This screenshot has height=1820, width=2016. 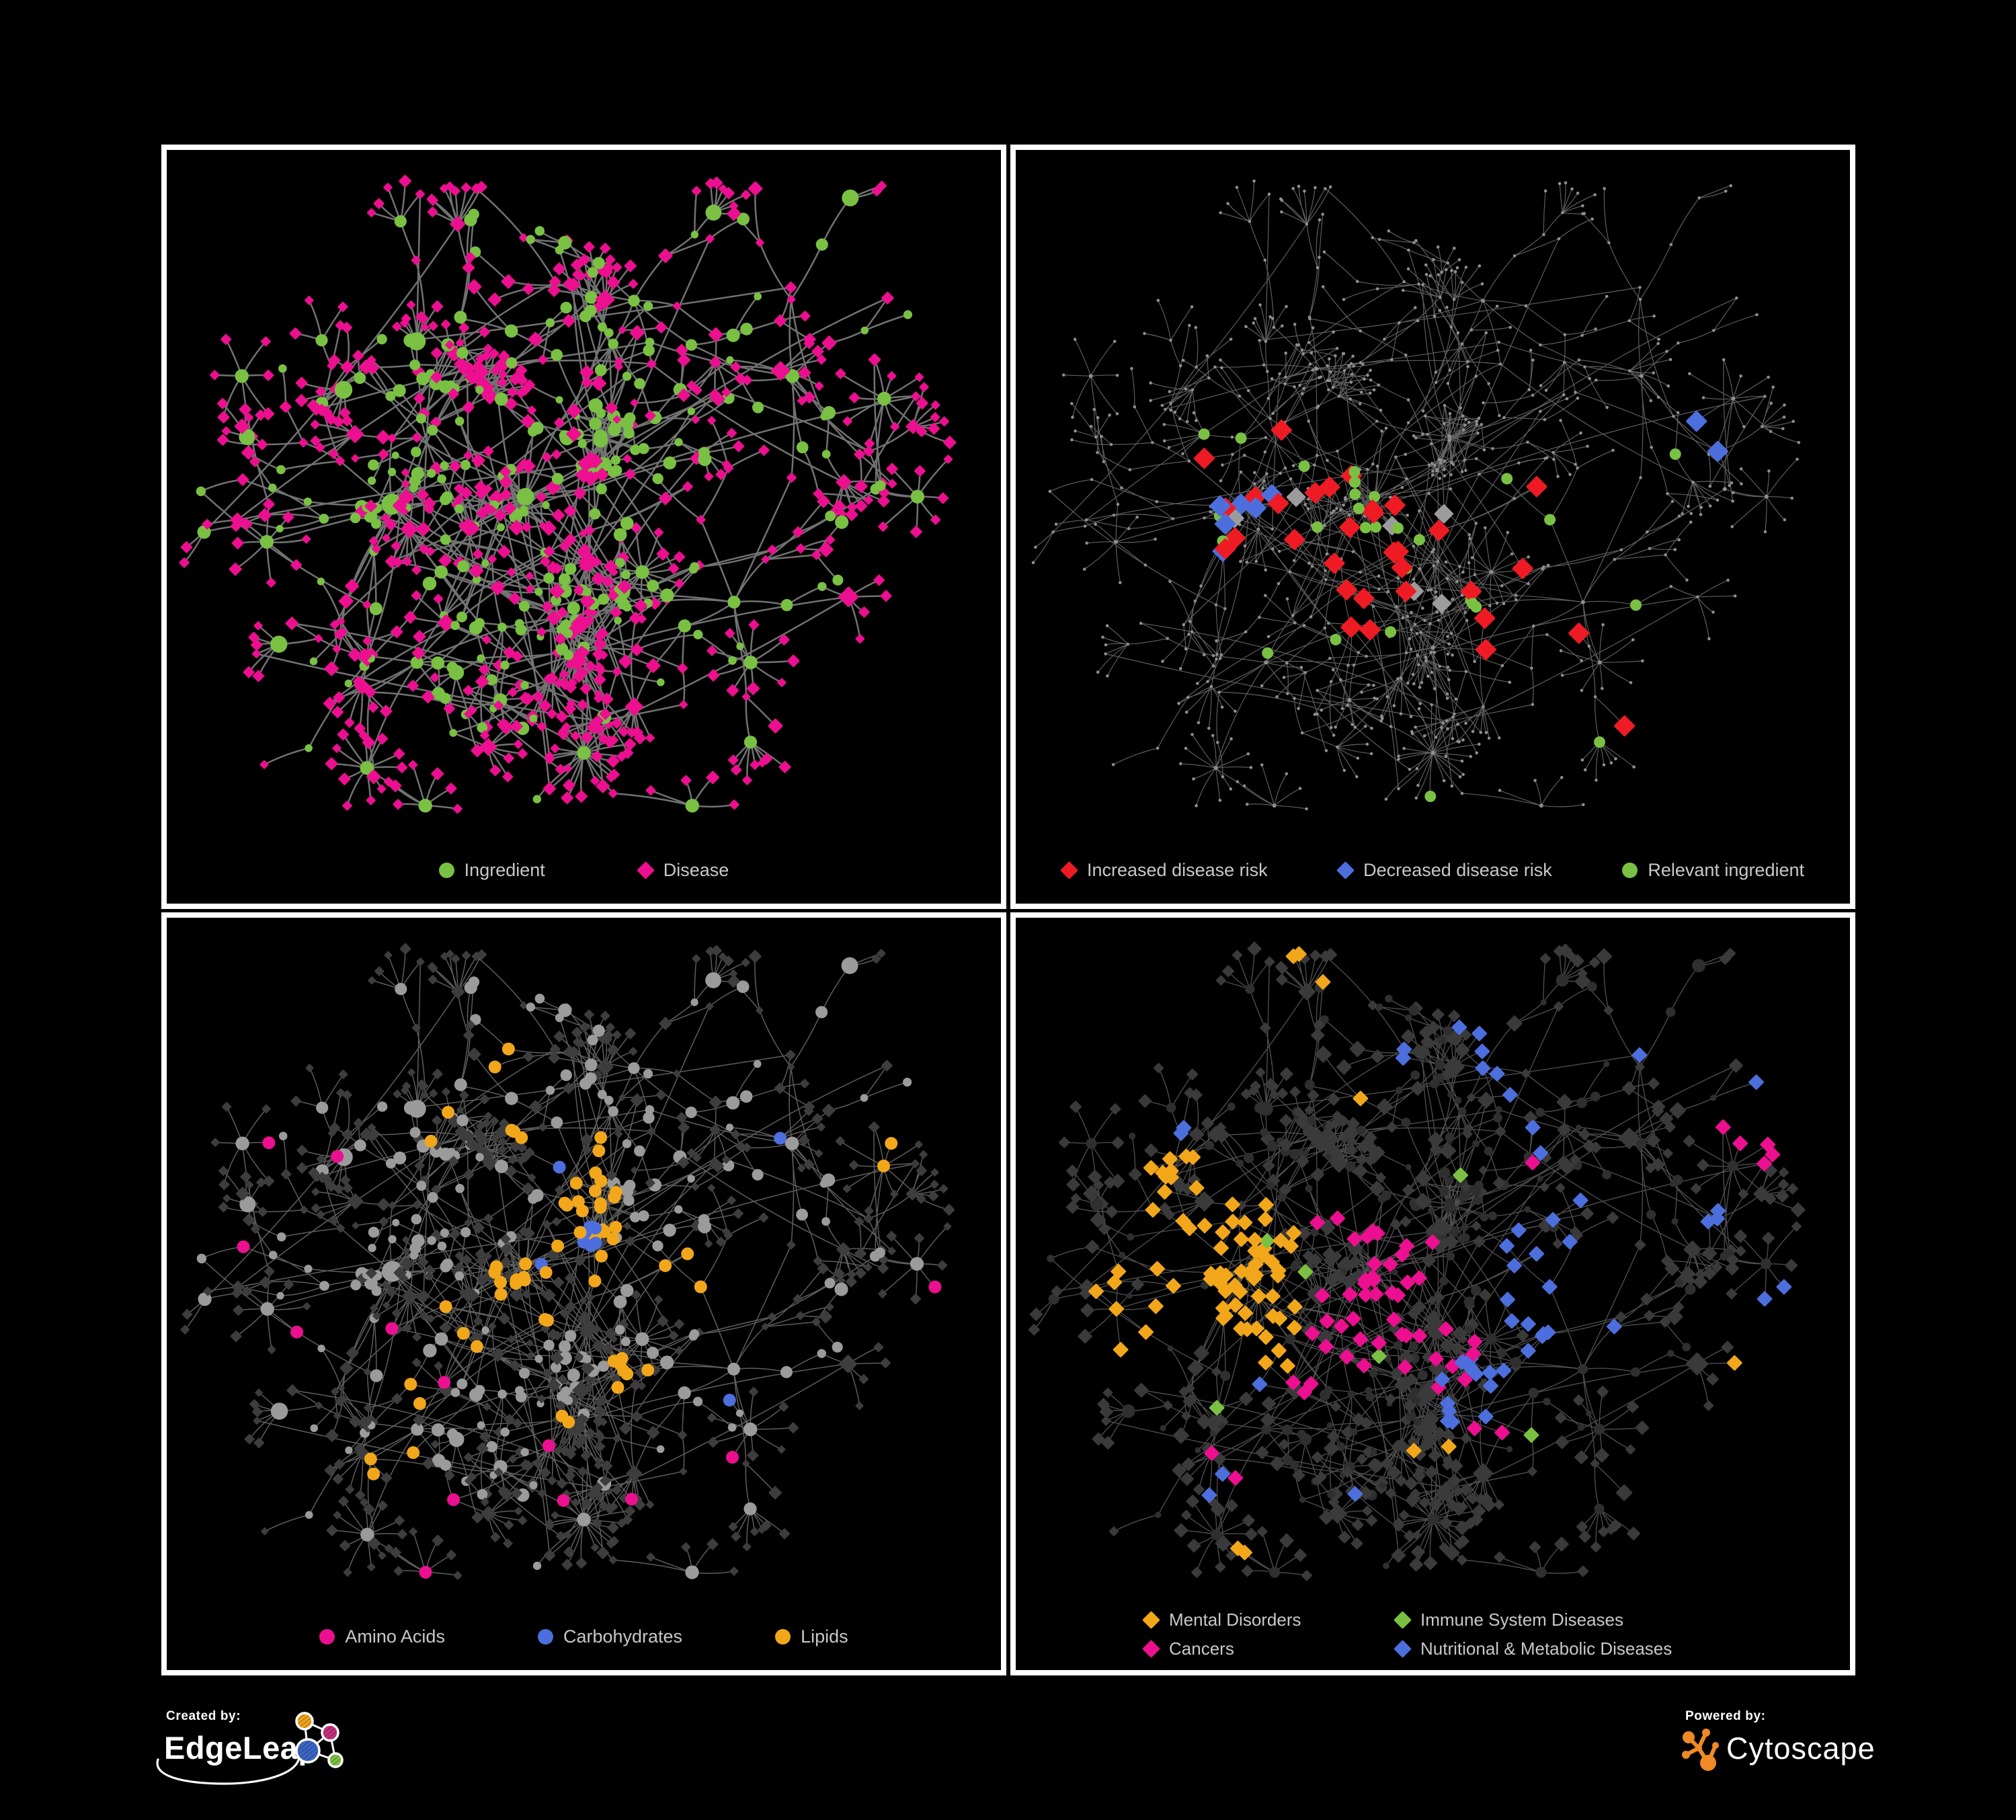 I want to click on legend-item: Disease, so click(x=682, y=870).